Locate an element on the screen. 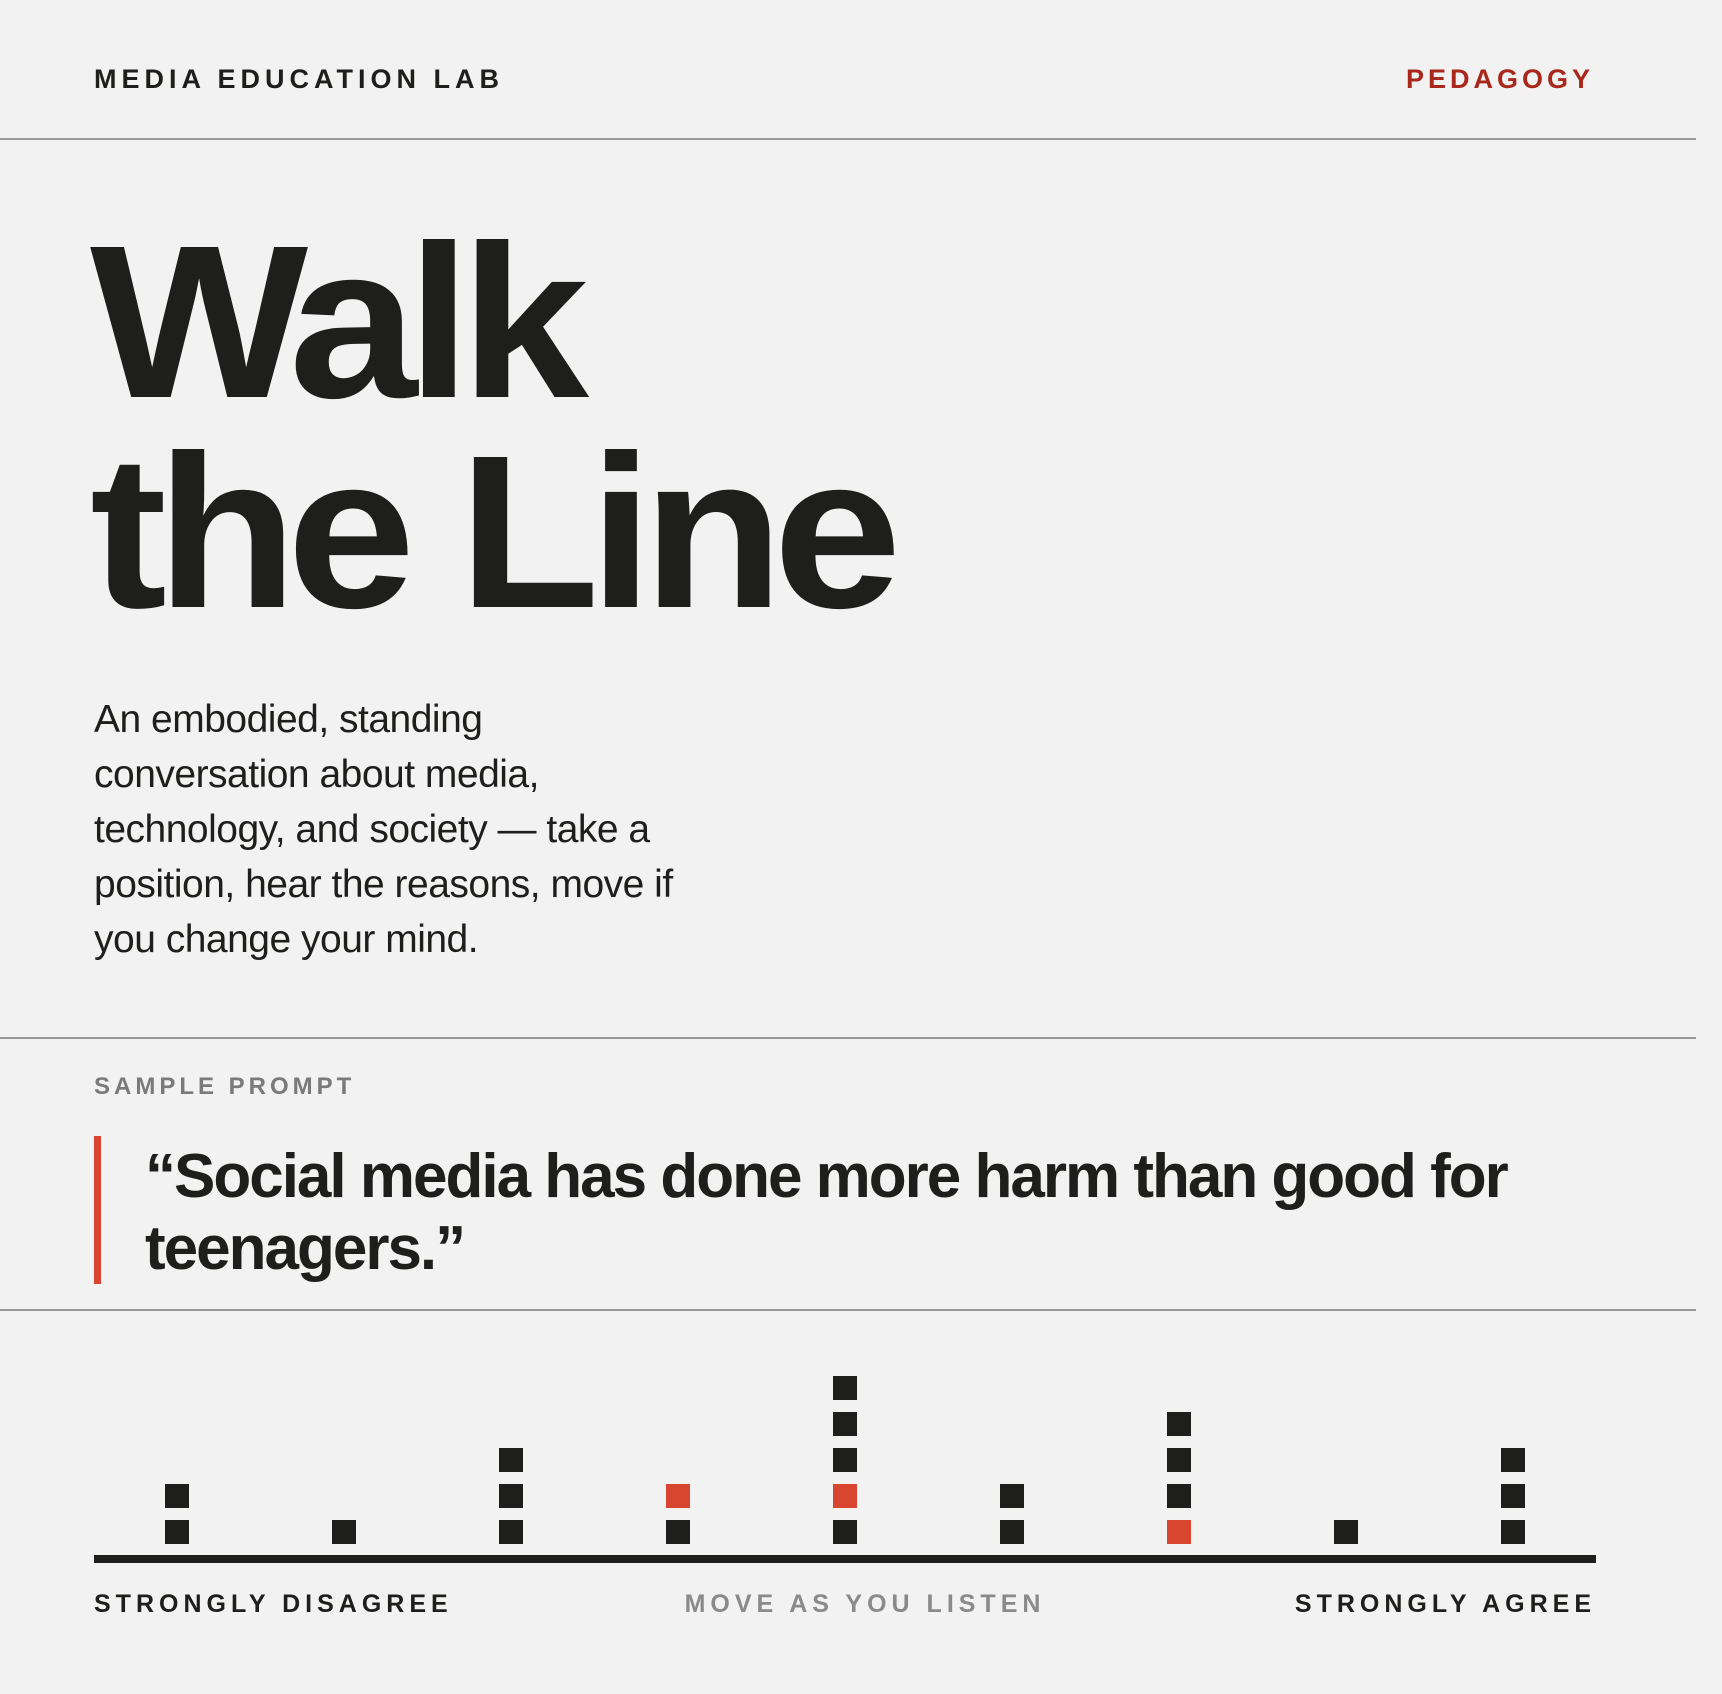  page-title: Walk the Line is located at coordinates (496, 427).